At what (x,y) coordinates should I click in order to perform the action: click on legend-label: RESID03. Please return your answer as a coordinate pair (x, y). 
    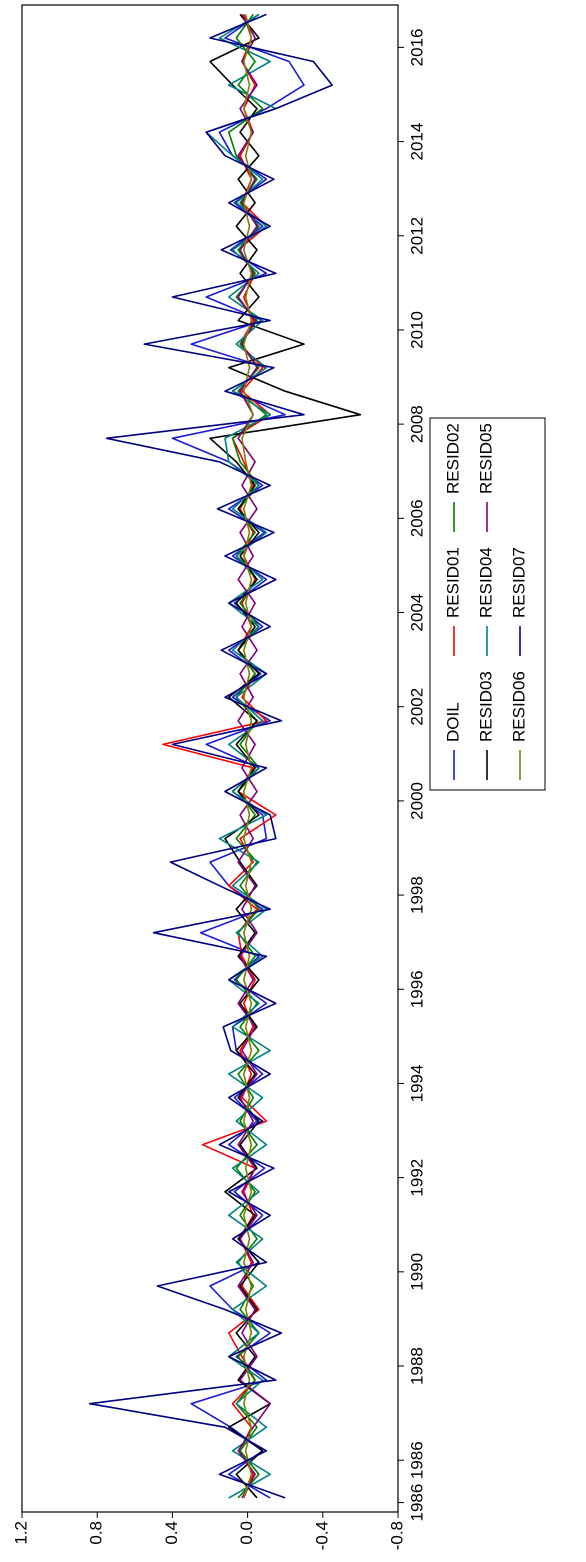
    Looking at the image, I should click on (485, 706).